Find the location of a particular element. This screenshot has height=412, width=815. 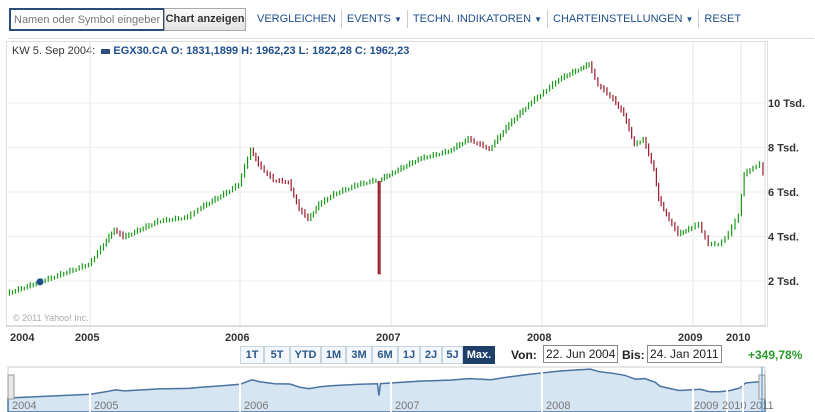

range-button-2j: 2J is located at coordinates (431, 355).